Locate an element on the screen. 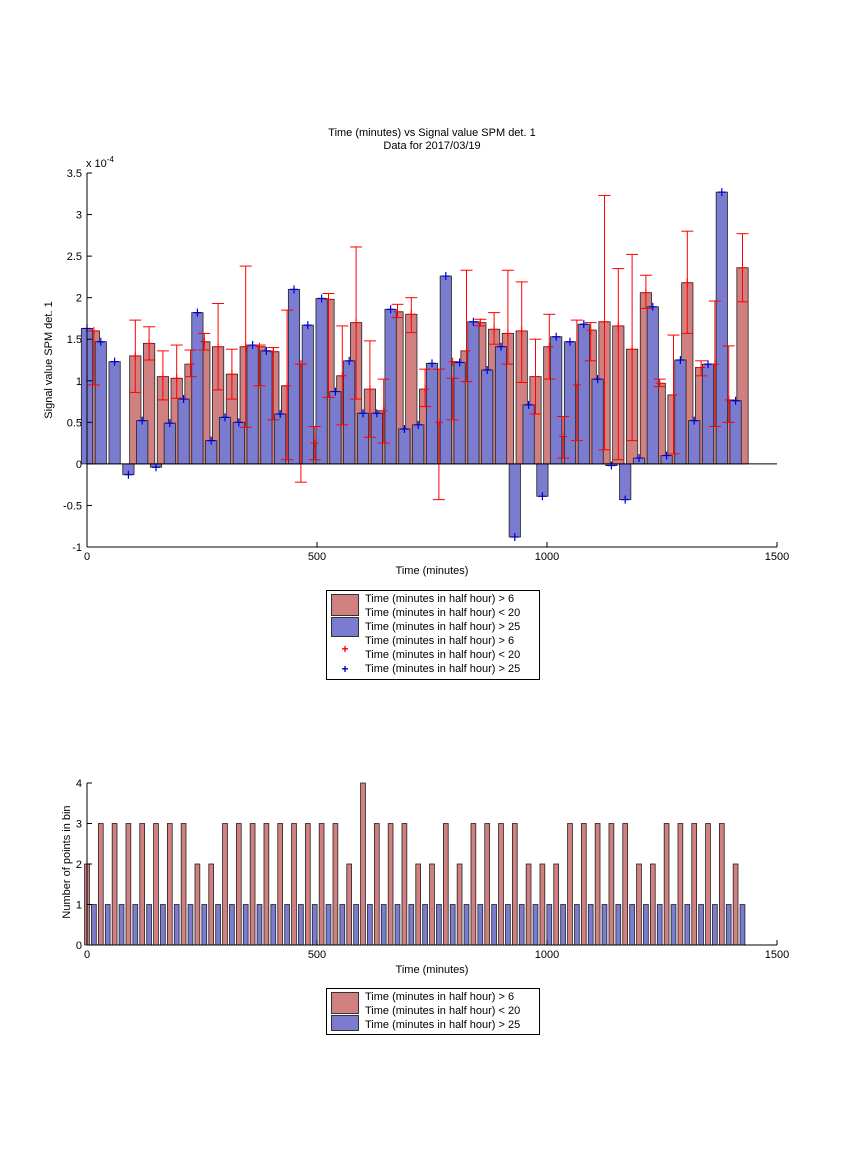 The height and width of the screenshot is (1152, 864). chart1-xlabel: Time (minutes) is located at coordinates (432, 571).